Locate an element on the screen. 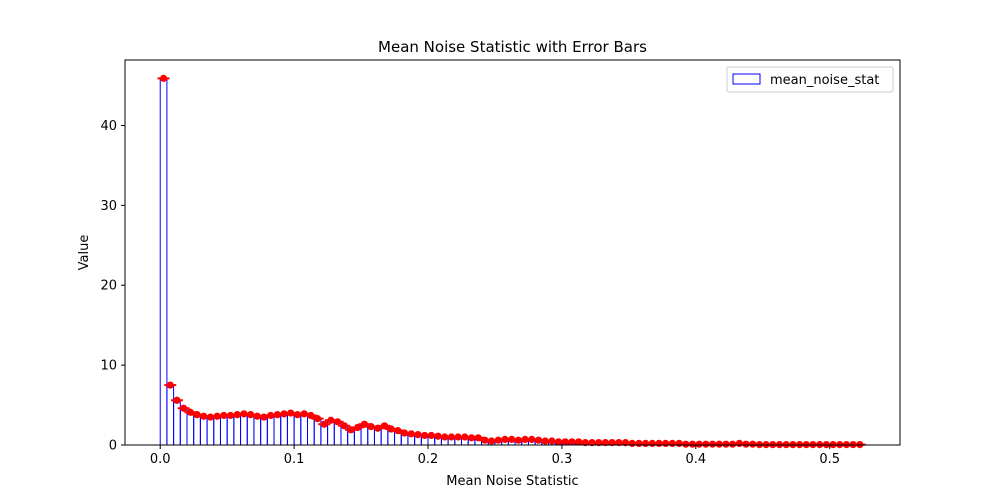  y-tick-label: 40 is located at coordinates (108, 126).